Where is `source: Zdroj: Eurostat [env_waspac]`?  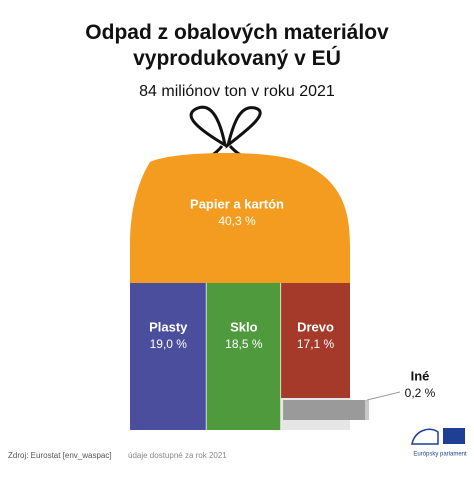
source: Zdroj: Eurostat [env_waspac] is located at coordinates (60, 455).